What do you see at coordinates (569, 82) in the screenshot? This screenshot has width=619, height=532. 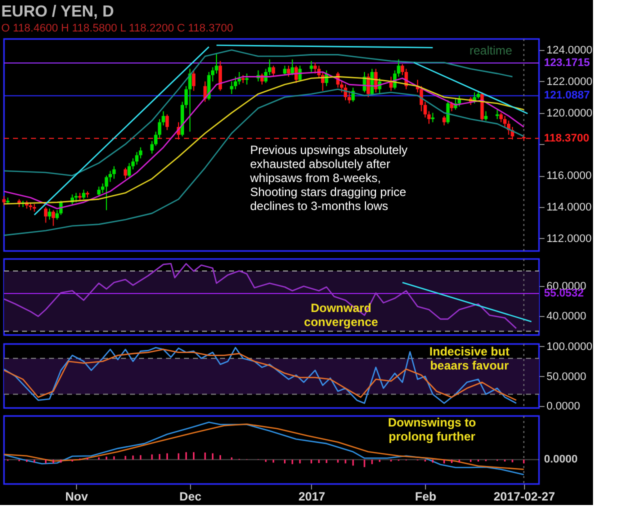 I see `y-tick-label: 122.0000` at bounding box center [569, 82].